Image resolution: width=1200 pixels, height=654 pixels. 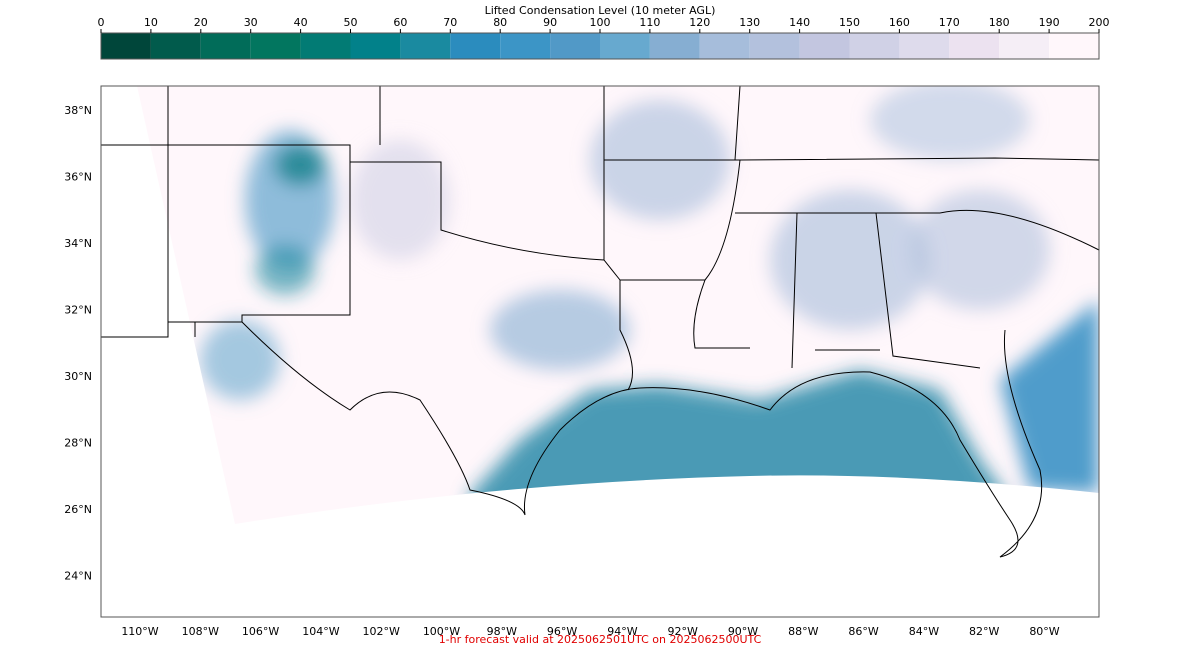 What do you see at coordinates (78, 310) in the screenshot?
I see `lat-label: 32°N` at bounding box center [78, 310].